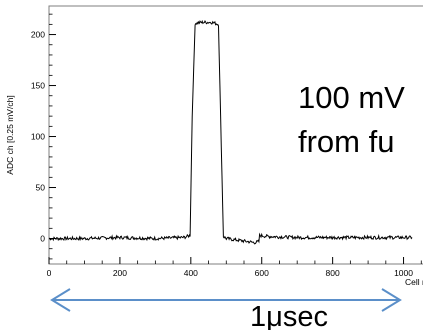 The width and height of the screenshot is (423, 335). Describe the element at coordinates (289, 315) in the screenshot. I see `time-span-label: 1μsec` at that location.